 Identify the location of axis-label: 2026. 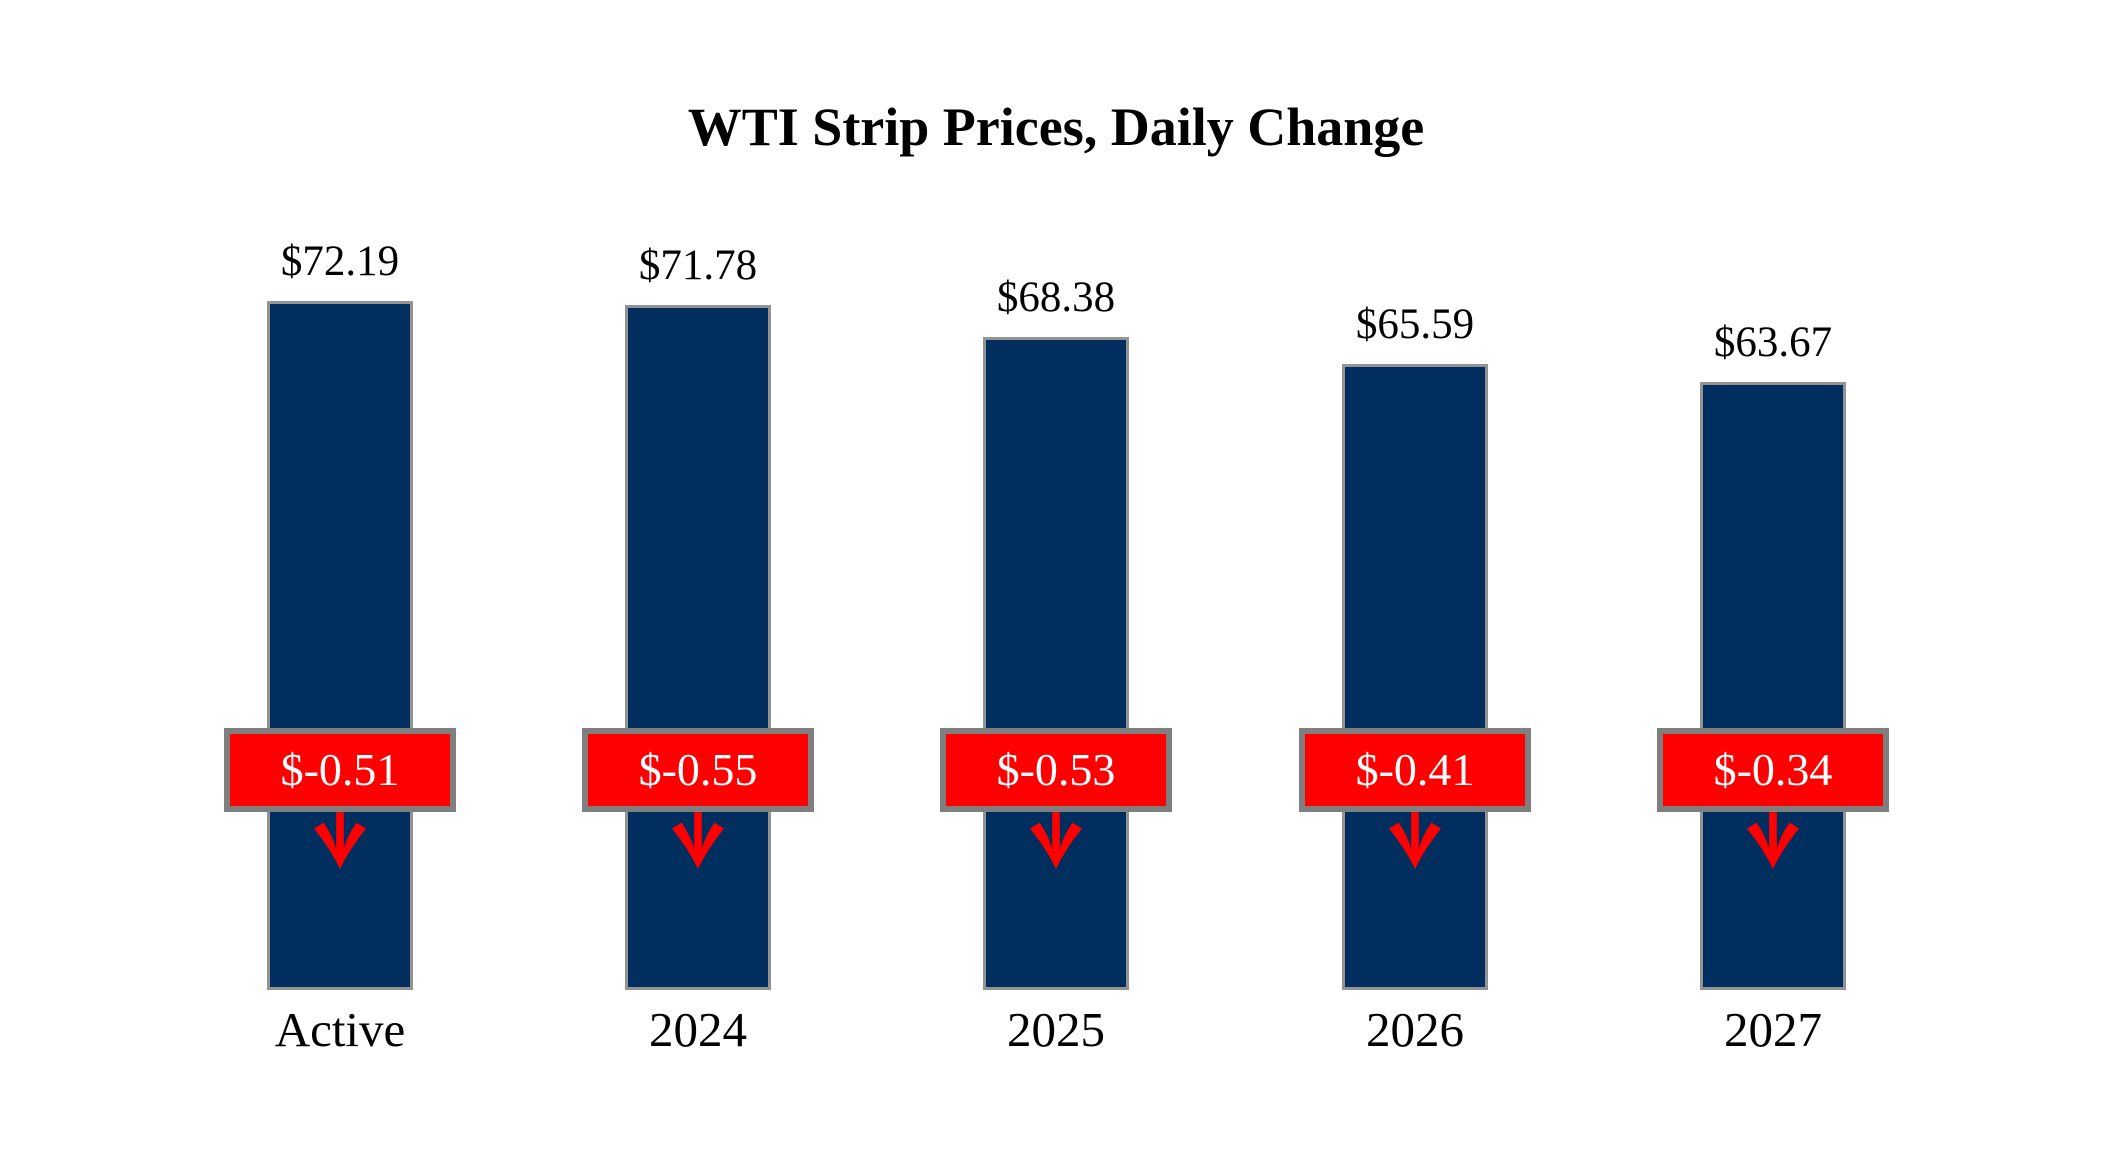
(1415, 1029).